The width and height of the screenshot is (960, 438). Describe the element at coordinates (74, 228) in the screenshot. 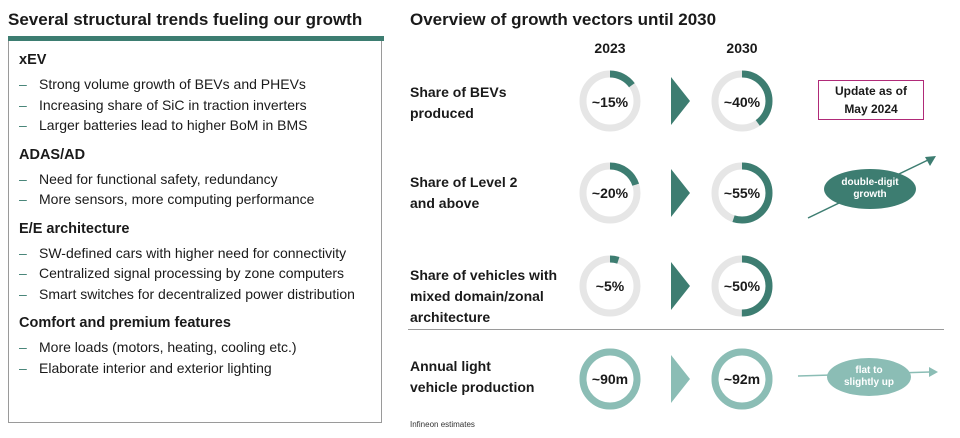

I see `section-heading: E/E architecture` at that location.